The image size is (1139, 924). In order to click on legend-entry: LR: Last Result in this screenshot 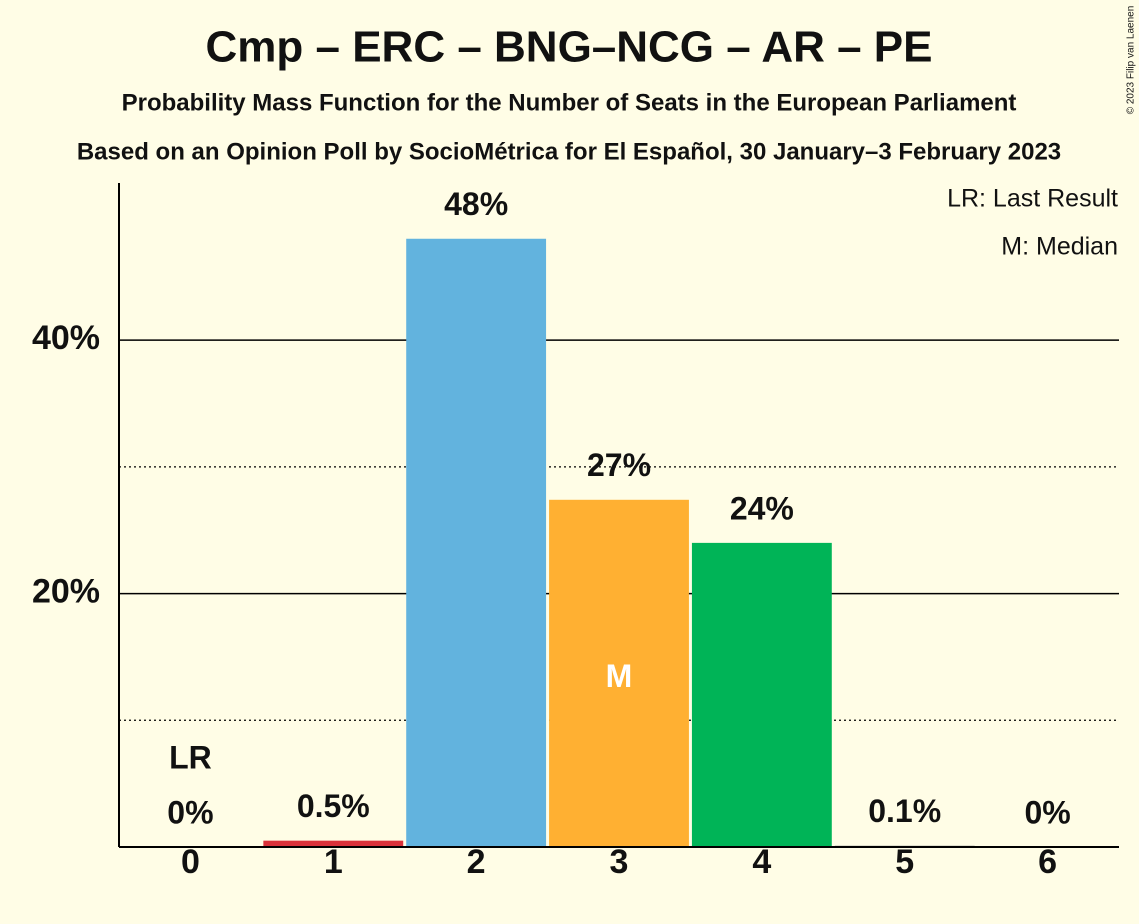, I will do `click(1032, 199)`.